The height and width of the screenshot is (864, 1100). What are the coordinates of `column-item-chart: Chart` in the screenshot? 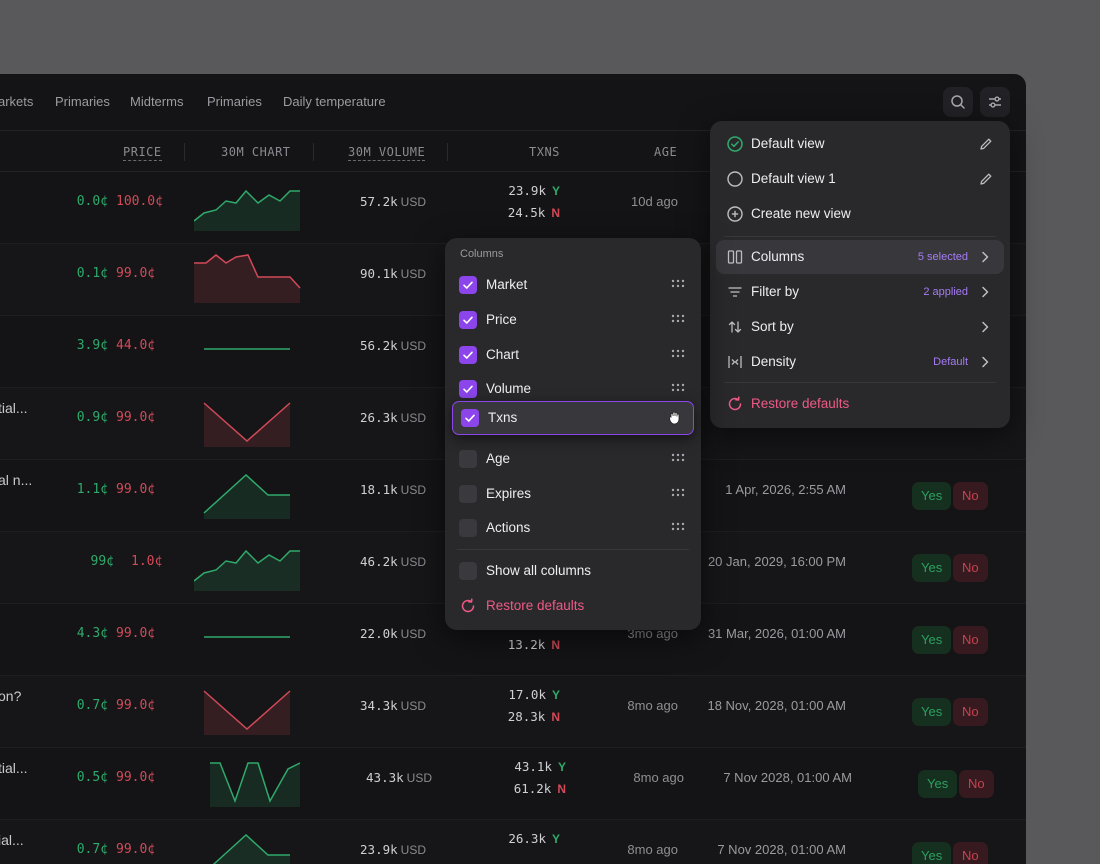 It's located at (573, 355).